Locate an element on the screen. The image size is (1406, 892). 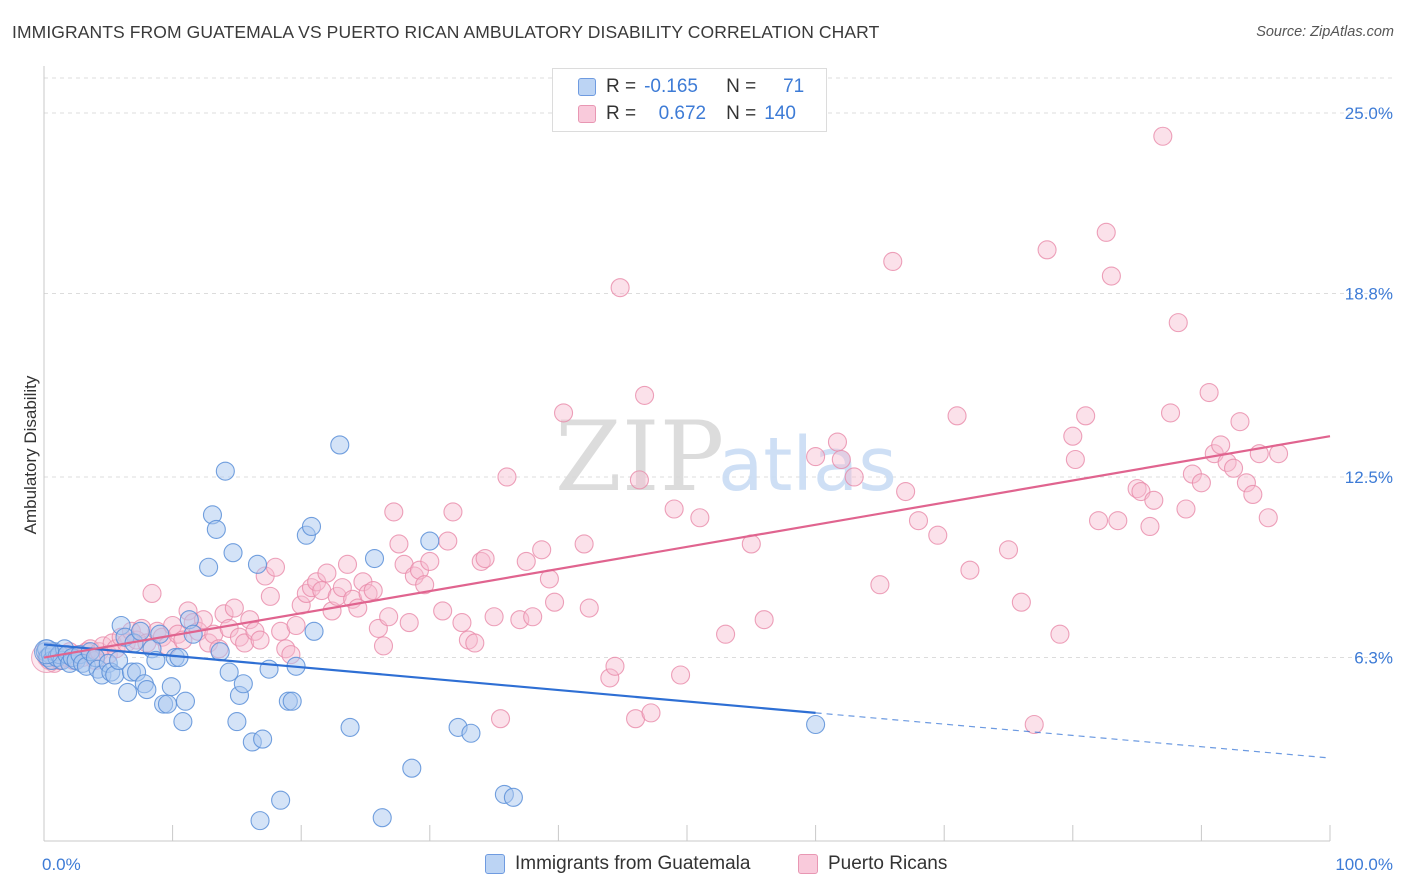
correlation-legend: R = -0.165 N = 71 R = 0.672 N = 140 is located at coordinates (689, 100).